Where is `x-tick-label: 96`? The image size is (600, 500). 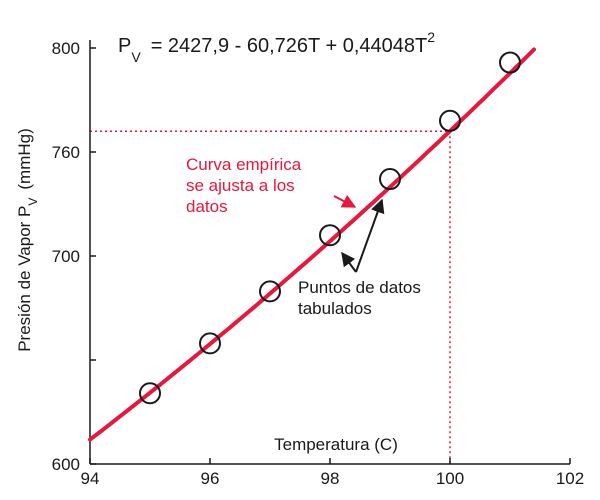
x-tick-label: 96 is located at coordinates (210, 478).